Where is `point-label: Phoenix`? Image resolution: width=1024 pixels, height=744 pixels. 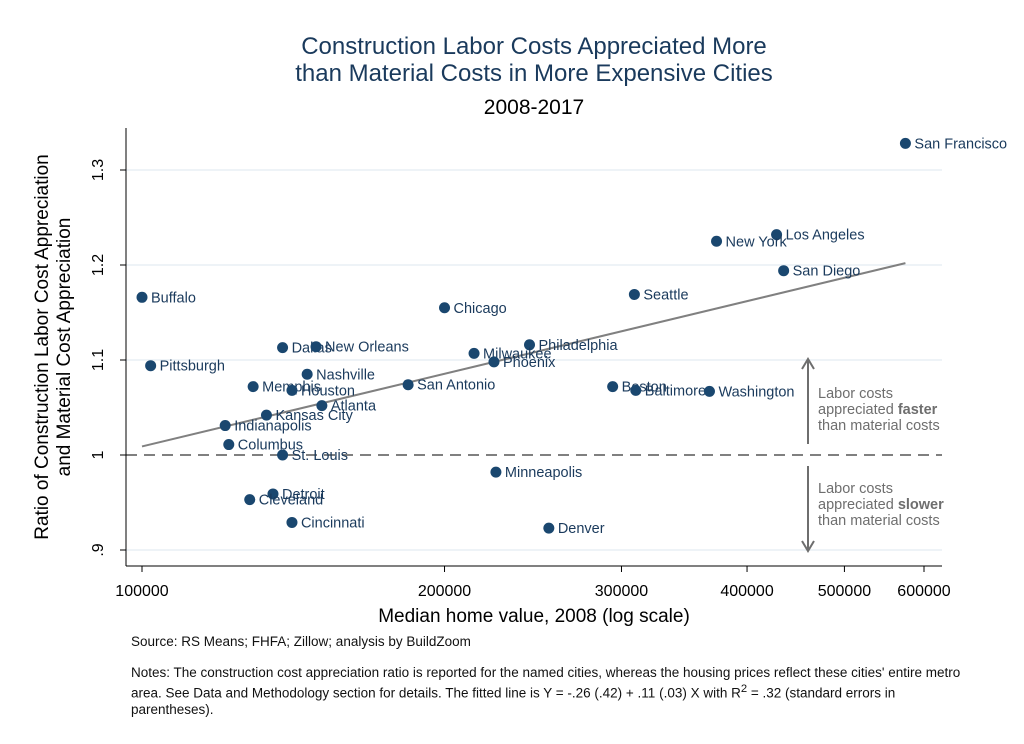
point-label: Phoenix is located at coordinates (529, 363).